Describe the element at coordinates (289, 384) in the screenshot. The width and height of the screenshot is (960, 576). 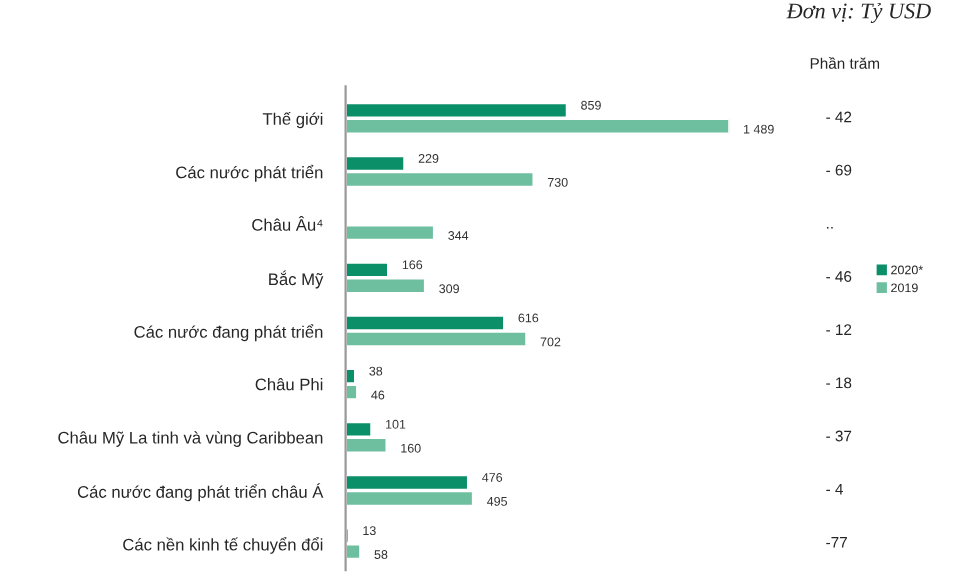
I see `y-tick-label: Châu Phi` at that location.